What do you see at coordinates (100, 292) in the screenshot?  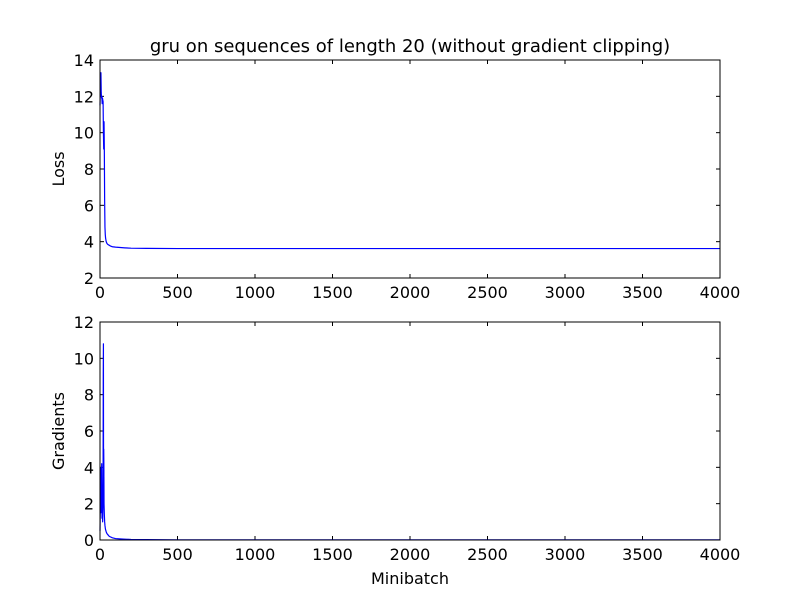 I see `loss-x-tick-label: 0` at bounding box center [100, 292].